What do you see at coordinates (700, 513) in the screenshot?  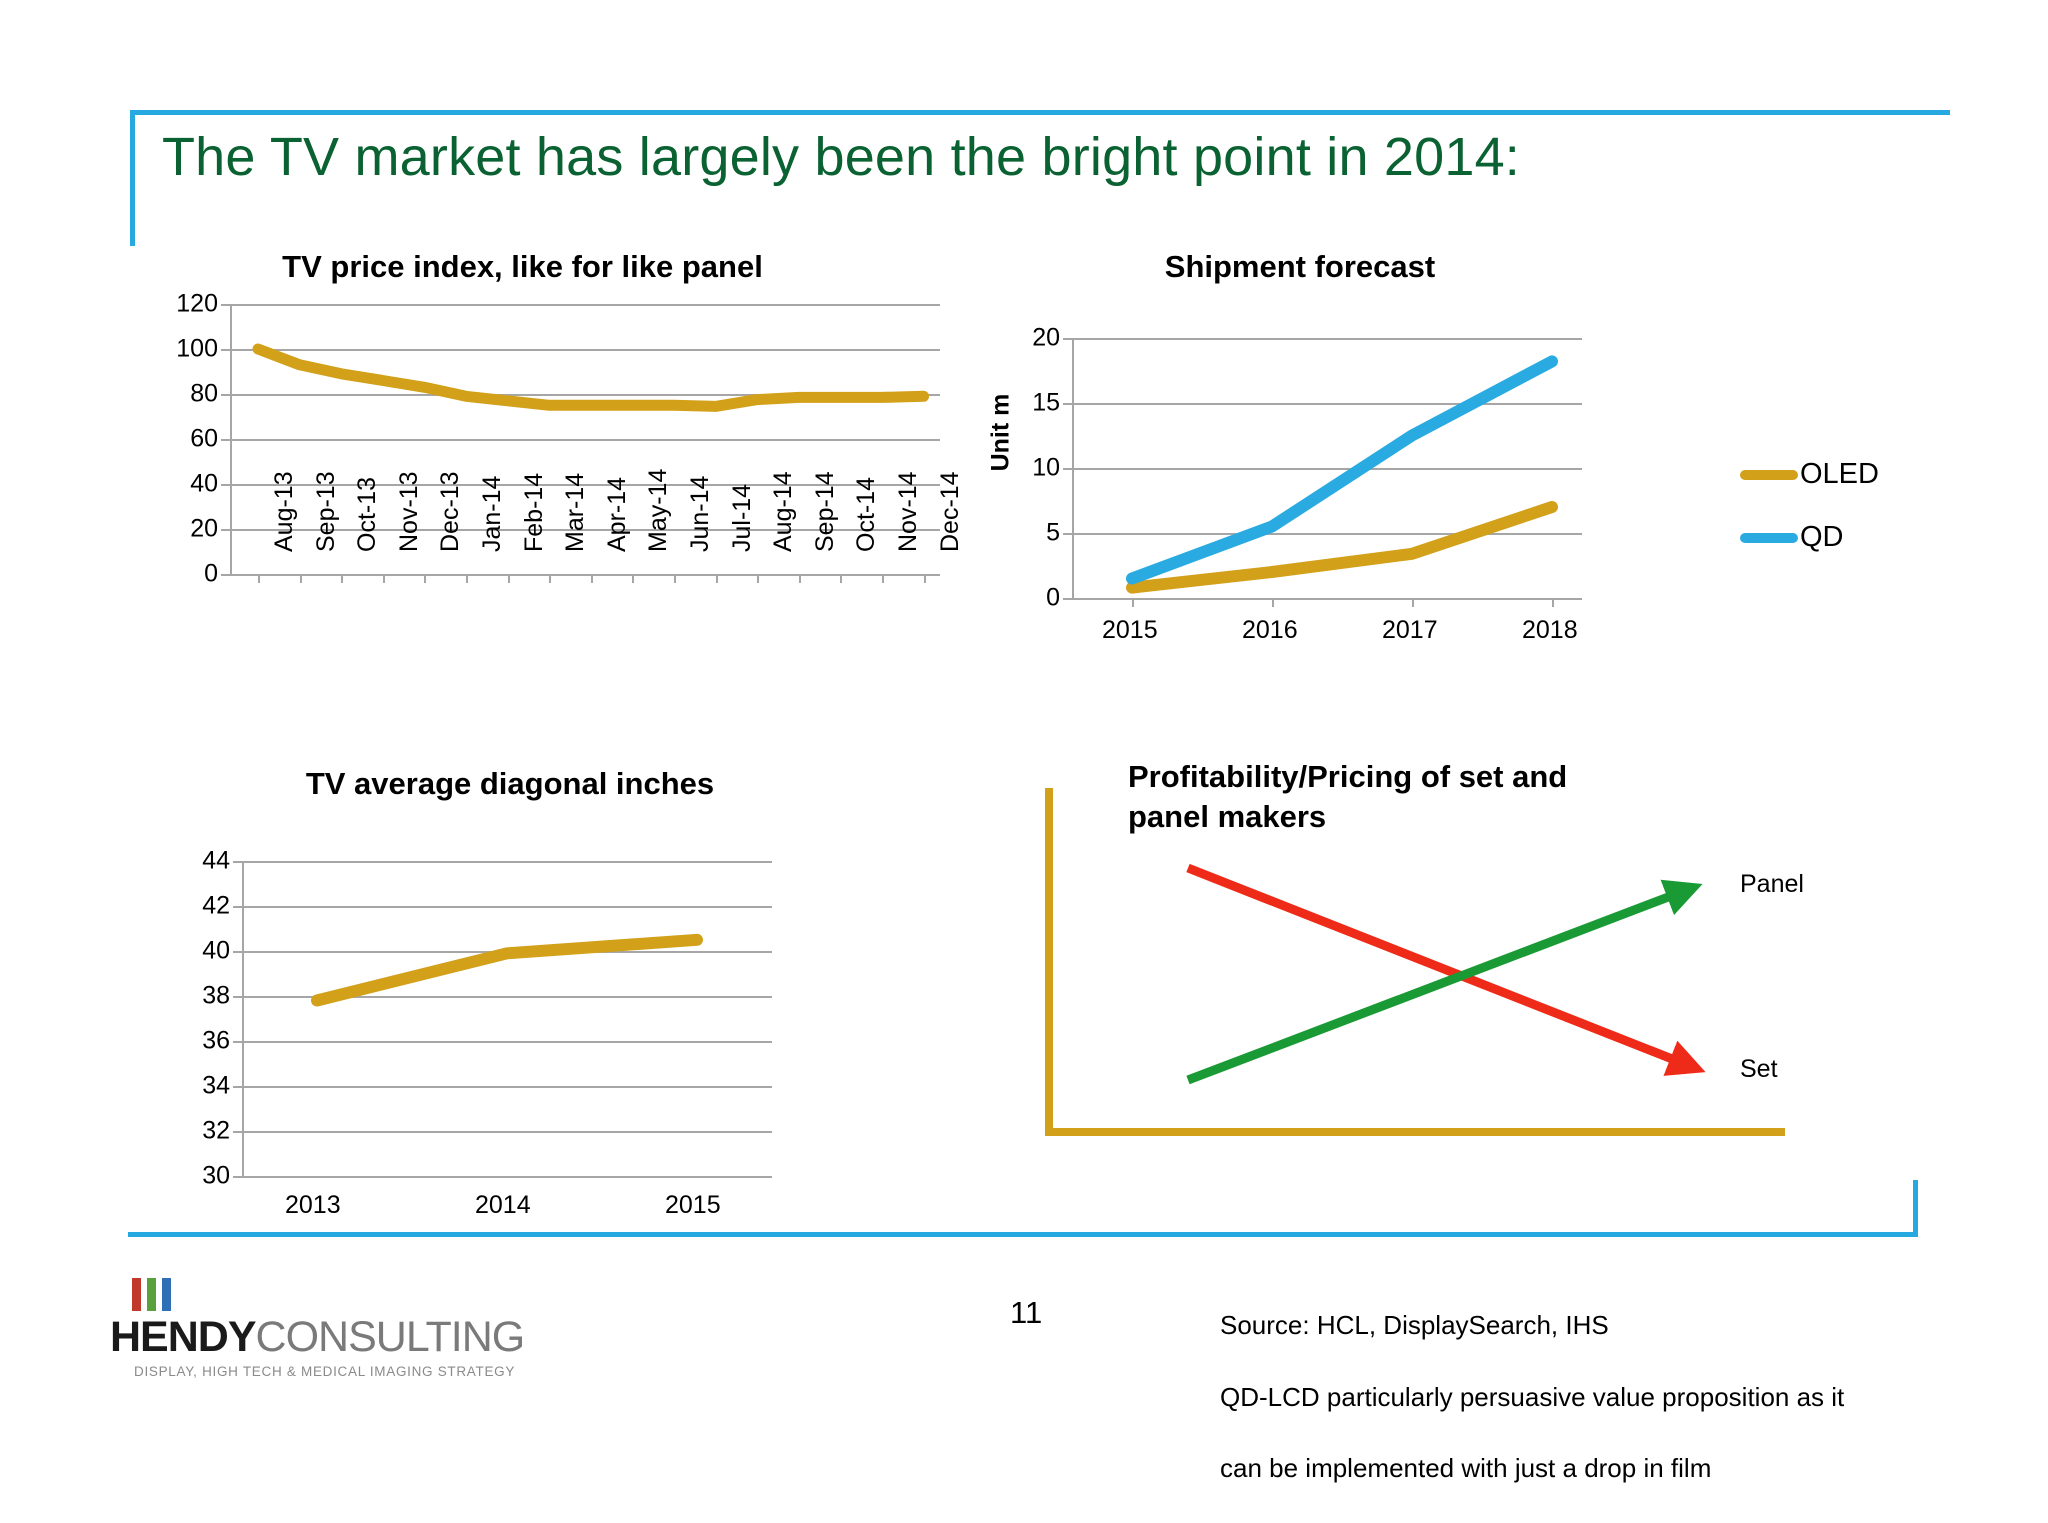 I see `x-tick-label: Jun-14` at bounding box center [700, 513].